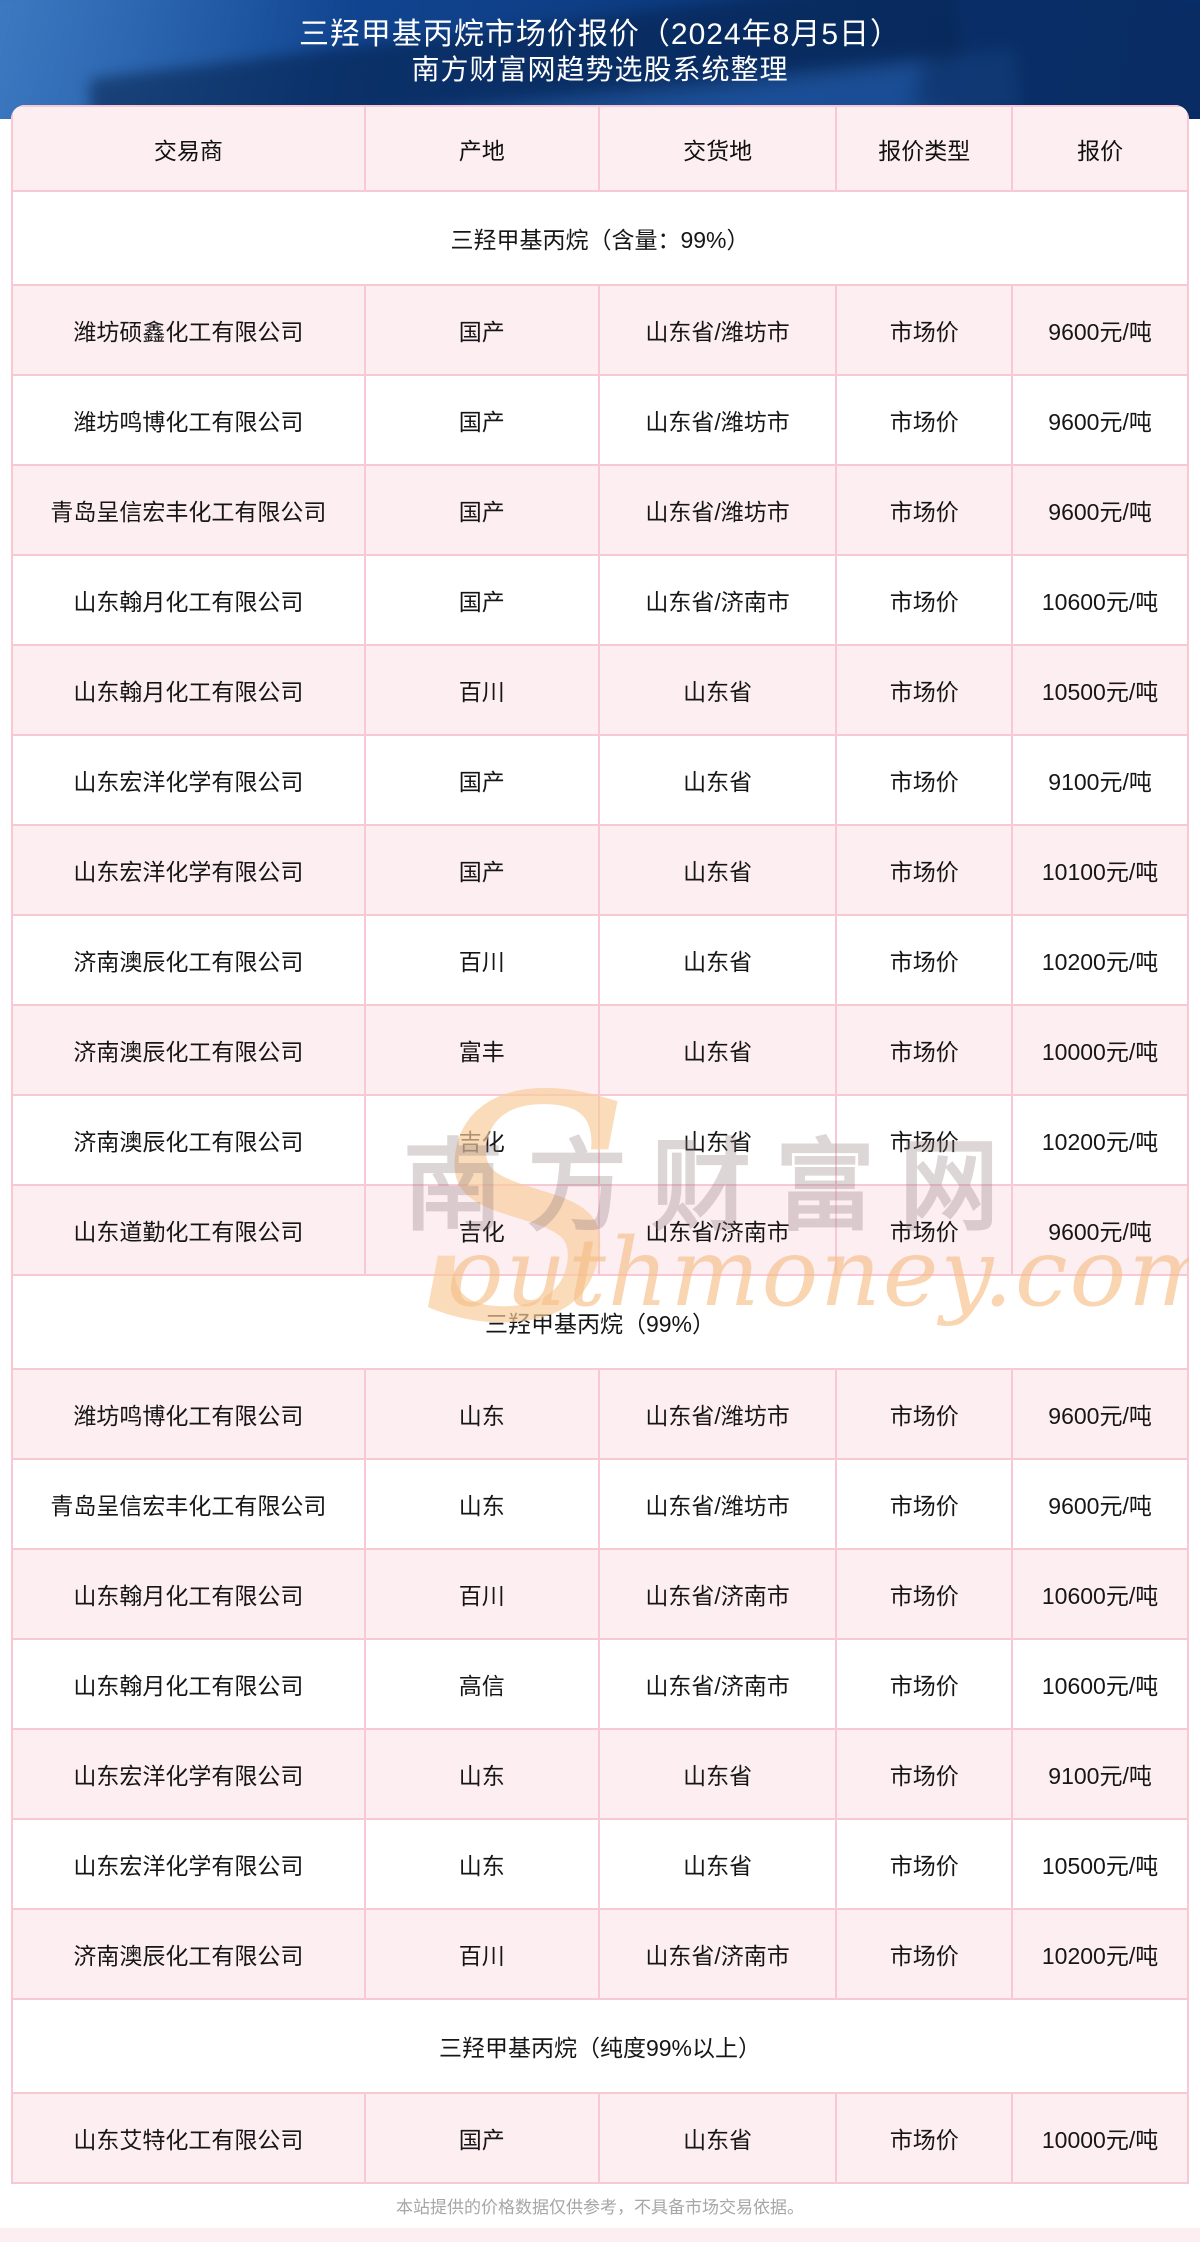  I want to click on header-titles: 三羟甲基丙烷市场价报价（2024年8月5日） 南方财富网趋势选股系统整理, so click(600, 43).